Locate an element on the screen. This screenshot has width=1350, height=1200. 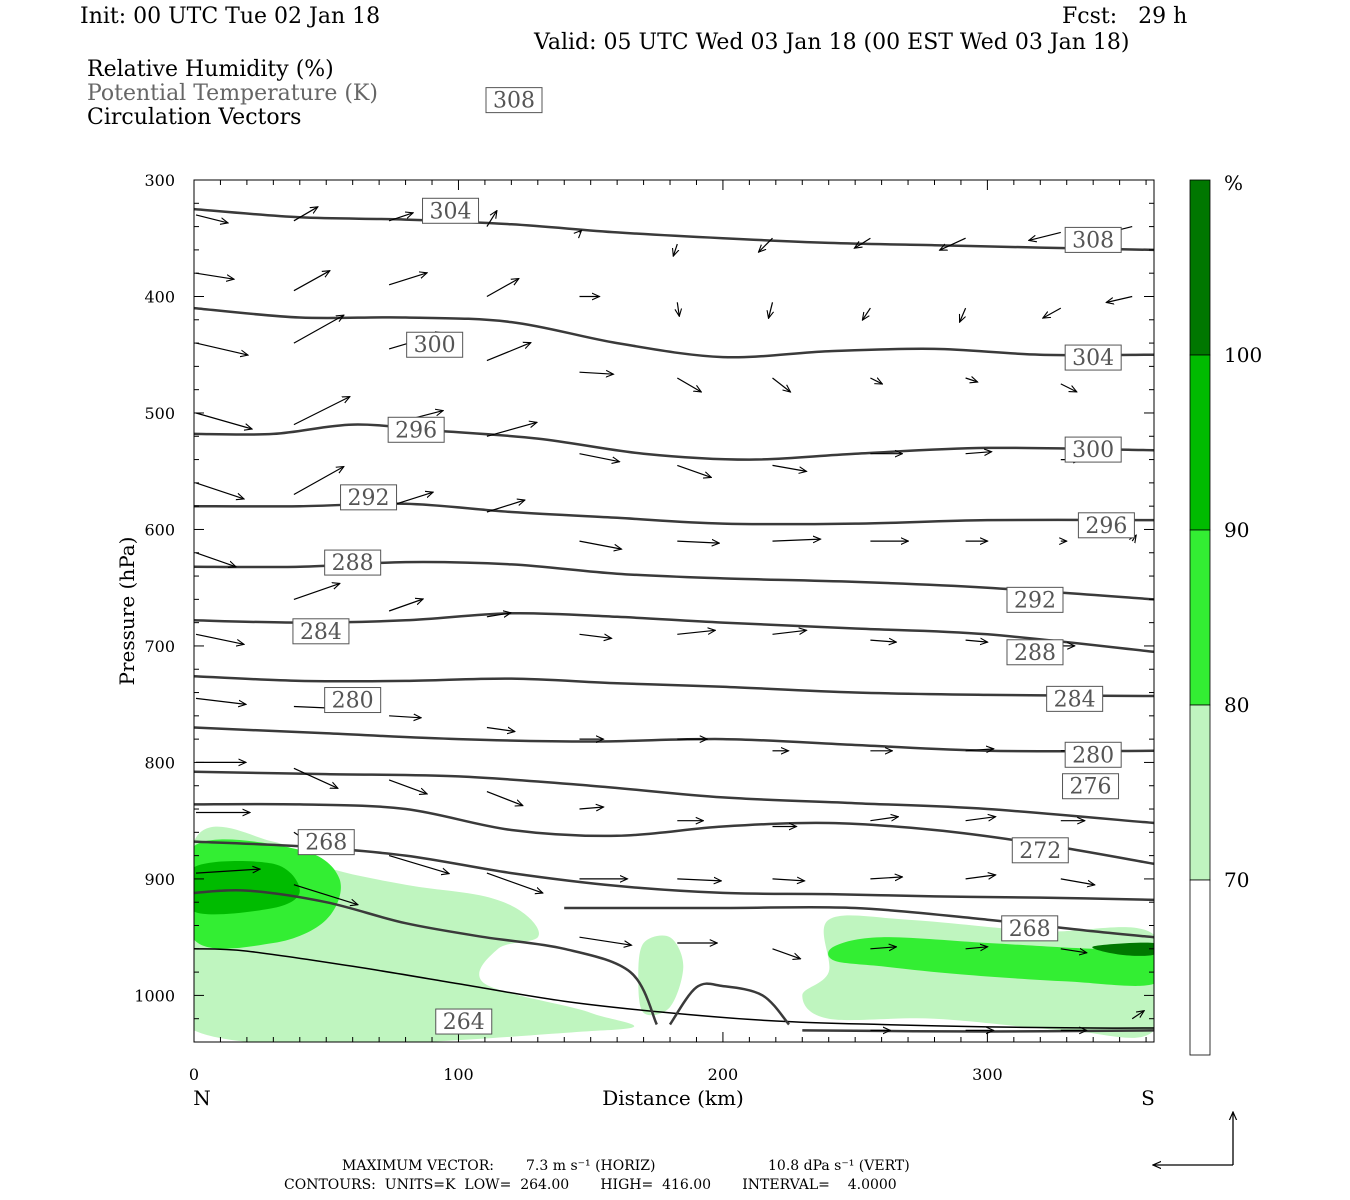
max-vector-vert: 10.8 dPa s⁻¹ (VERT) is located at coordinates (839, 1166).